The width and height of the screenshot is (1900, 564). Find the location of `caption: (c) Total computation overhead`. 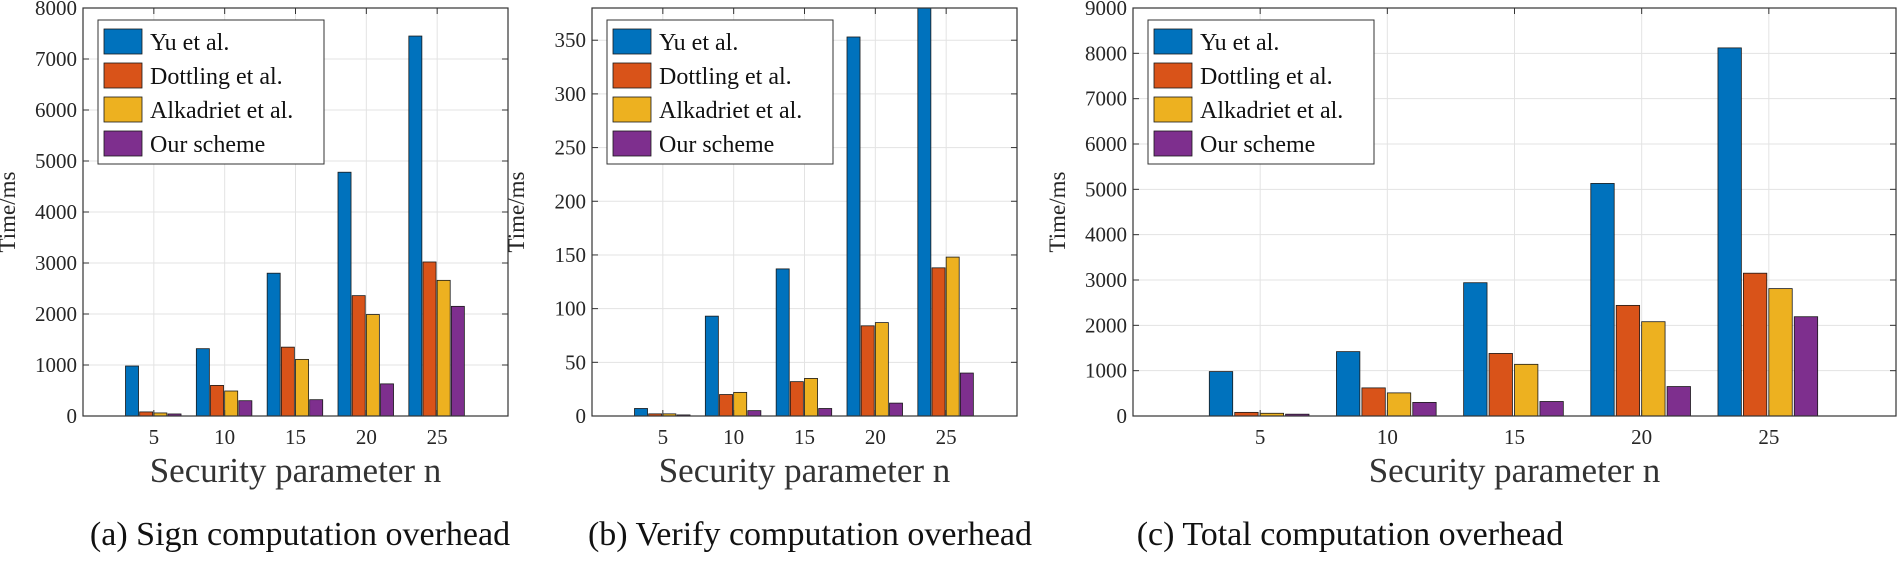

caption: (c) Total computation overhead is located at coordinates (1350, 534).